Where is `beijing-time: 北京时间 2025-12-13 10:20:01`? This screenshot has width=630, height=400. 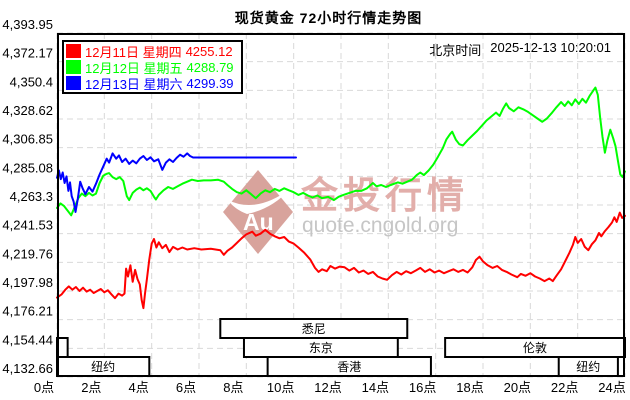 beijing-time: 北京时间 2025-12-13 10:20:01 is located at coordinates (520, 49).